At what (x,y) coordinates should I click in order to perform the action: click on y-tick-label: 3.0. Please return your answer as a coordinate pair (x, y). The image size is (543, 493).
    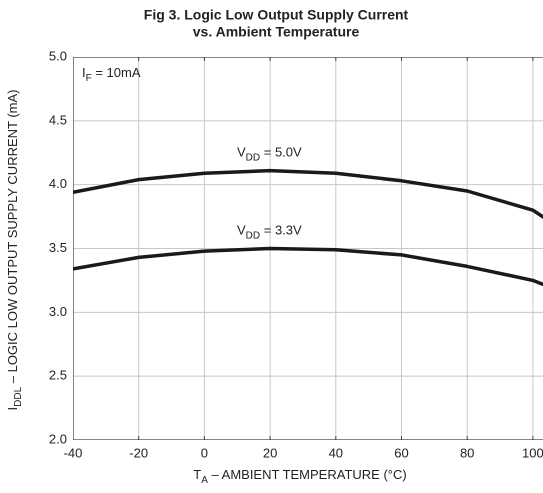
    Looking at the image, I should click on (58, 311).